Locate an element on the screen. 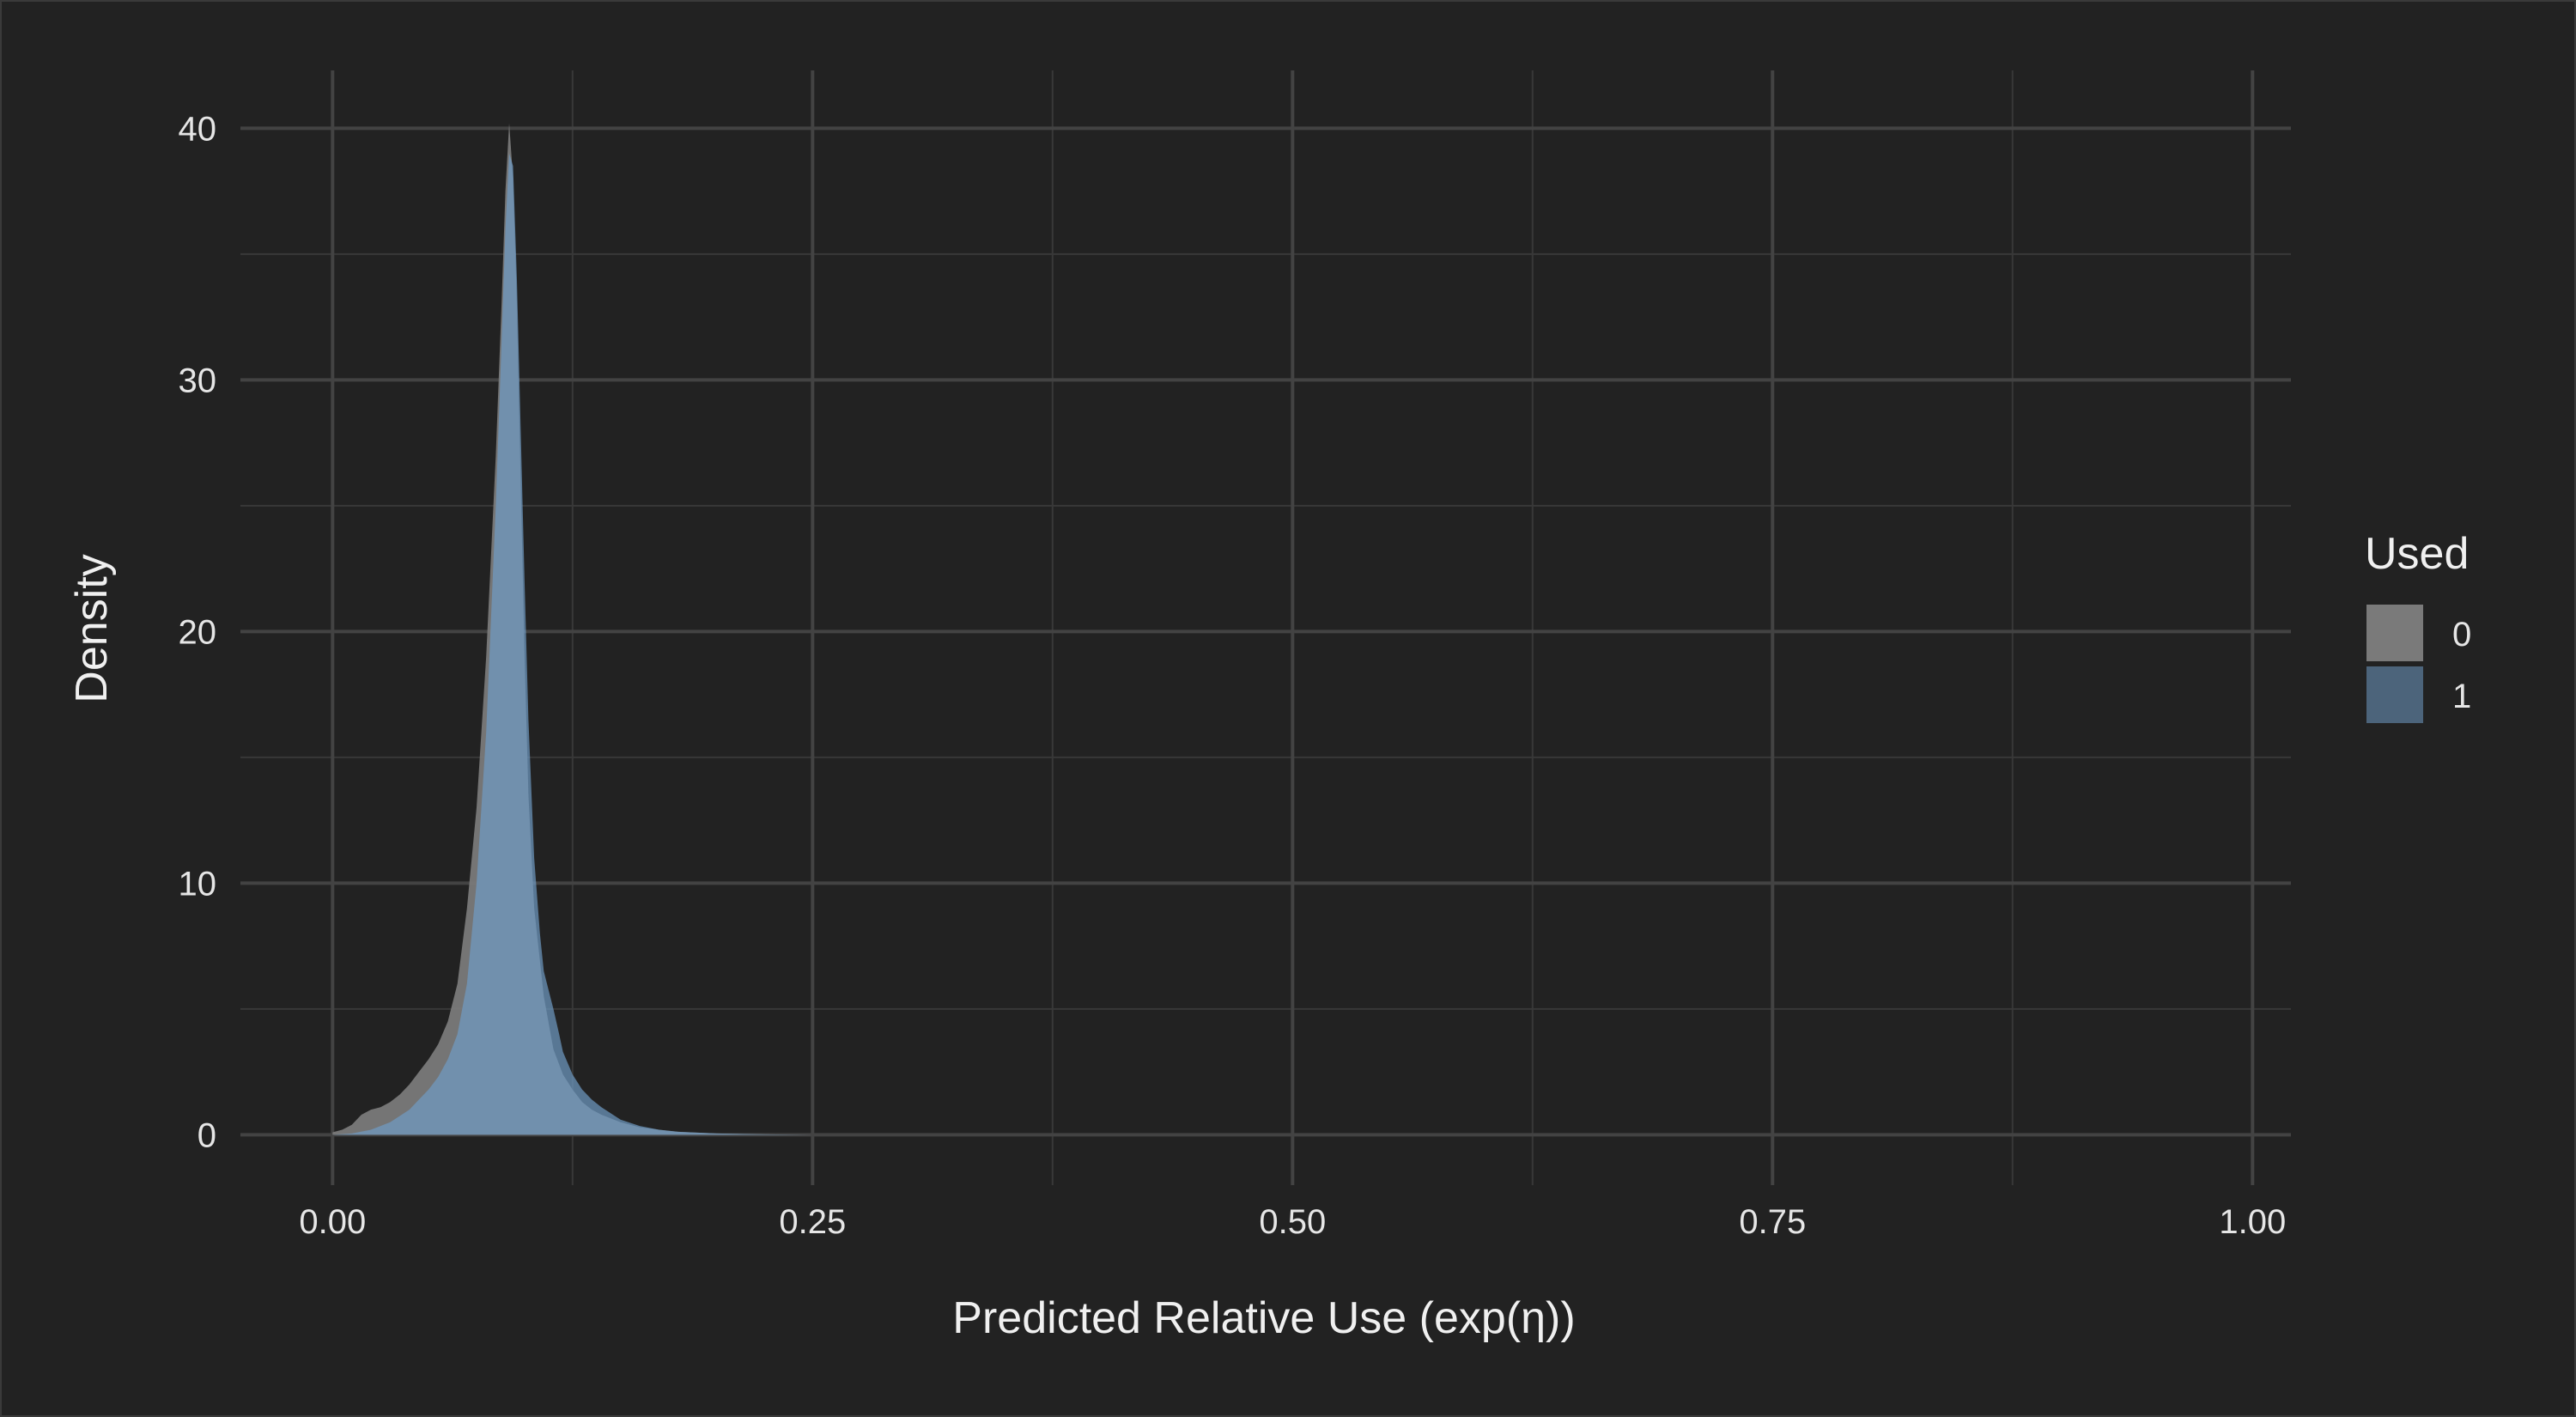 The height and width of the screenshot is (1417, 2576). y-tick-label: 30 is located at coordinates (198, 380).